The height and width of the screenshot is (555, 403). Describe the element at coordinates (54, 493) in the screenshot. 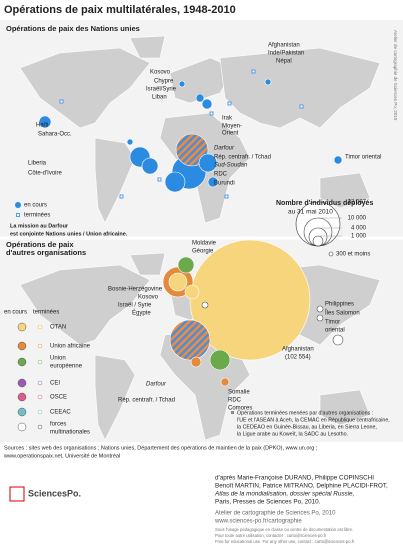

I see `logo: SciencesPo.` at that location.